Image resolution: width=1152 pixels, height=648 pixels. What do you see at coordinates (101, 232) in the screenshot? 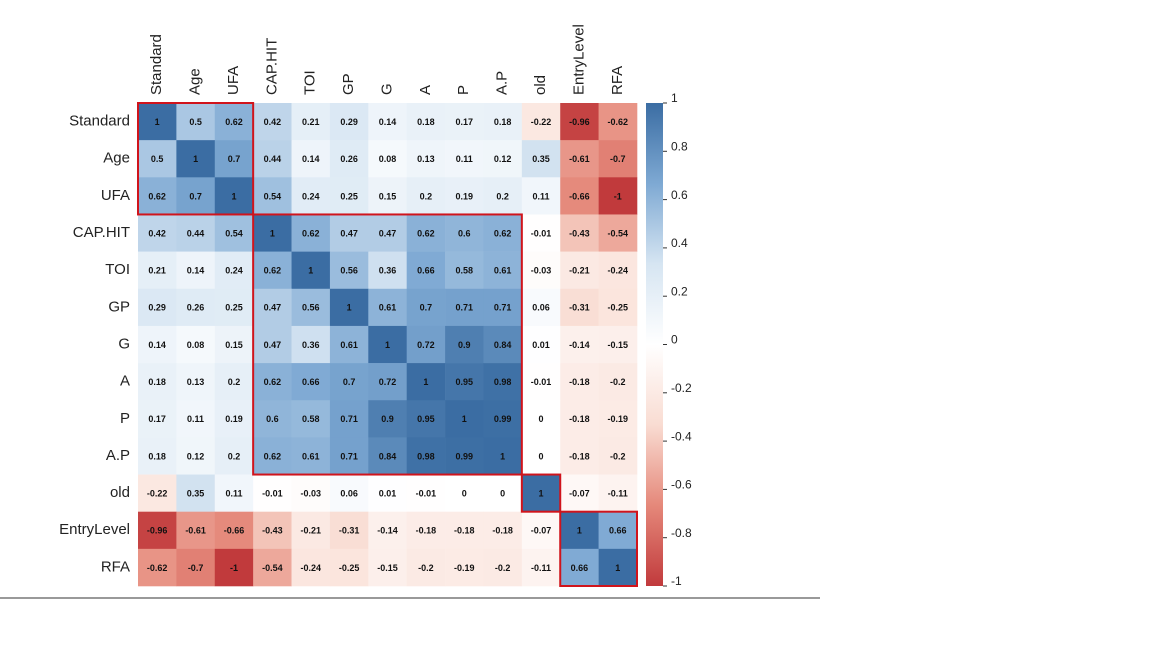
I see `row-label: CAP.HIT` at bounding box center [101, 232].